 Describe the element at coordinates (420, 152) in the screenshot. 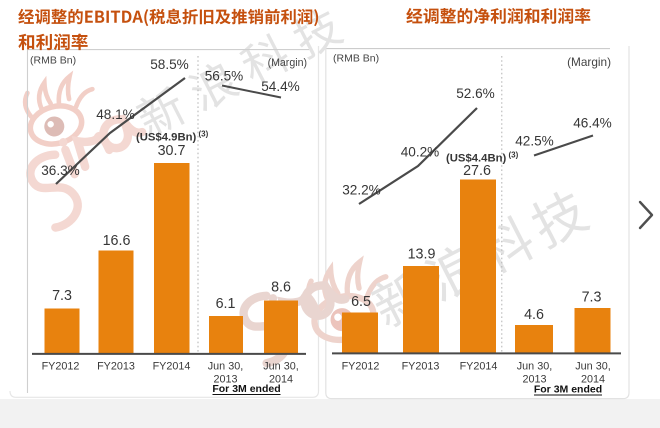

I see `svg-text: 40.2%` at that location.